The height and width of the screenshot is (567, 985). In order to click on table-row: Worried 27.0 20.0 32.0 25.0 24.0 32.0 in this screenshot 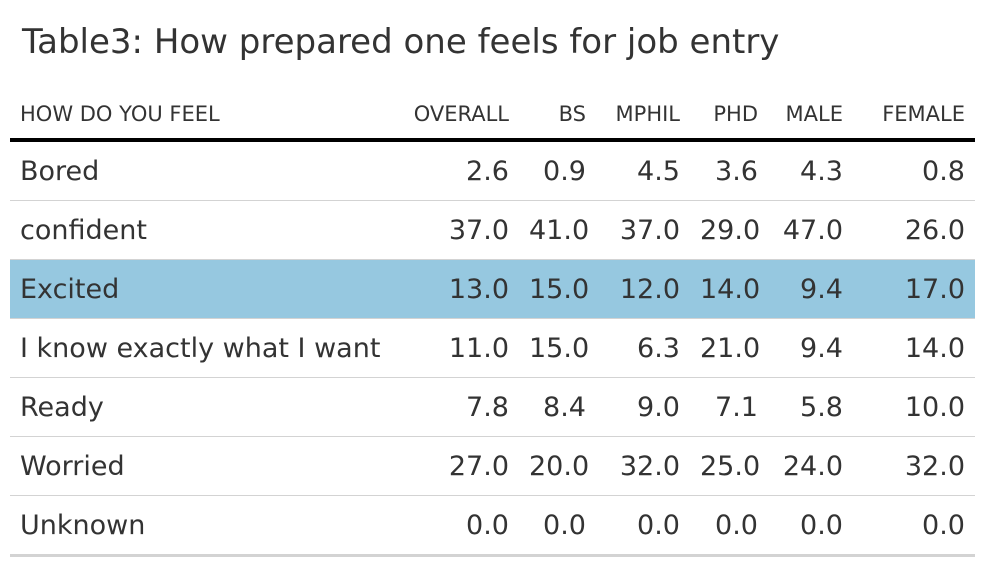, I will do `click(492, 466)`.